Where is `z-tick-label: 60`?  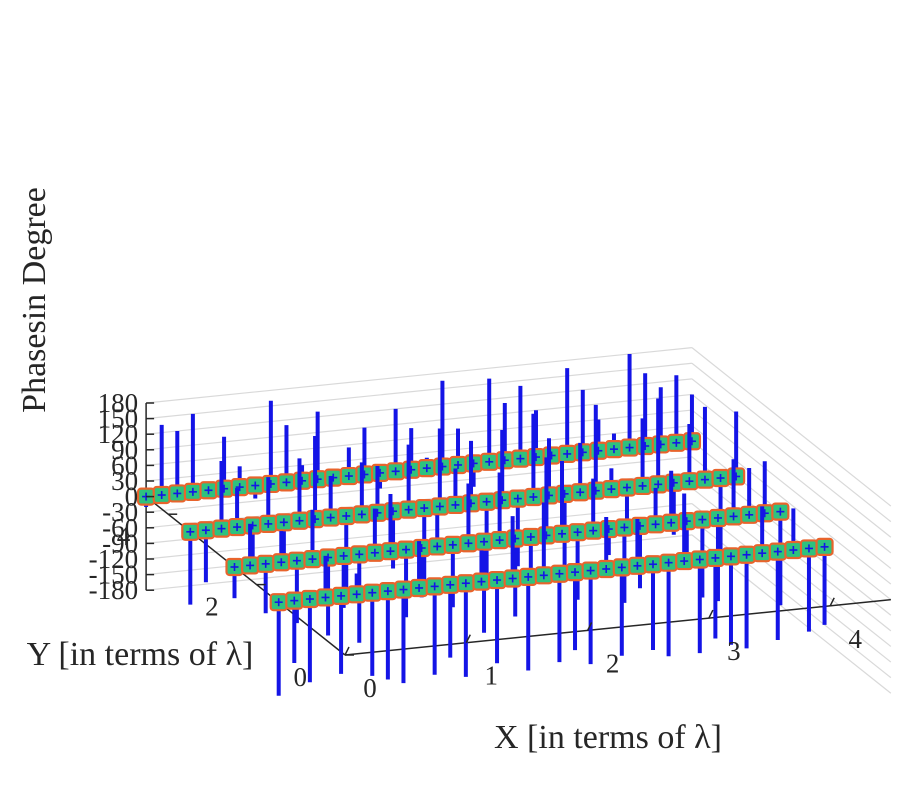
z-tick-label: 60 is located at coordinates (124, 465).